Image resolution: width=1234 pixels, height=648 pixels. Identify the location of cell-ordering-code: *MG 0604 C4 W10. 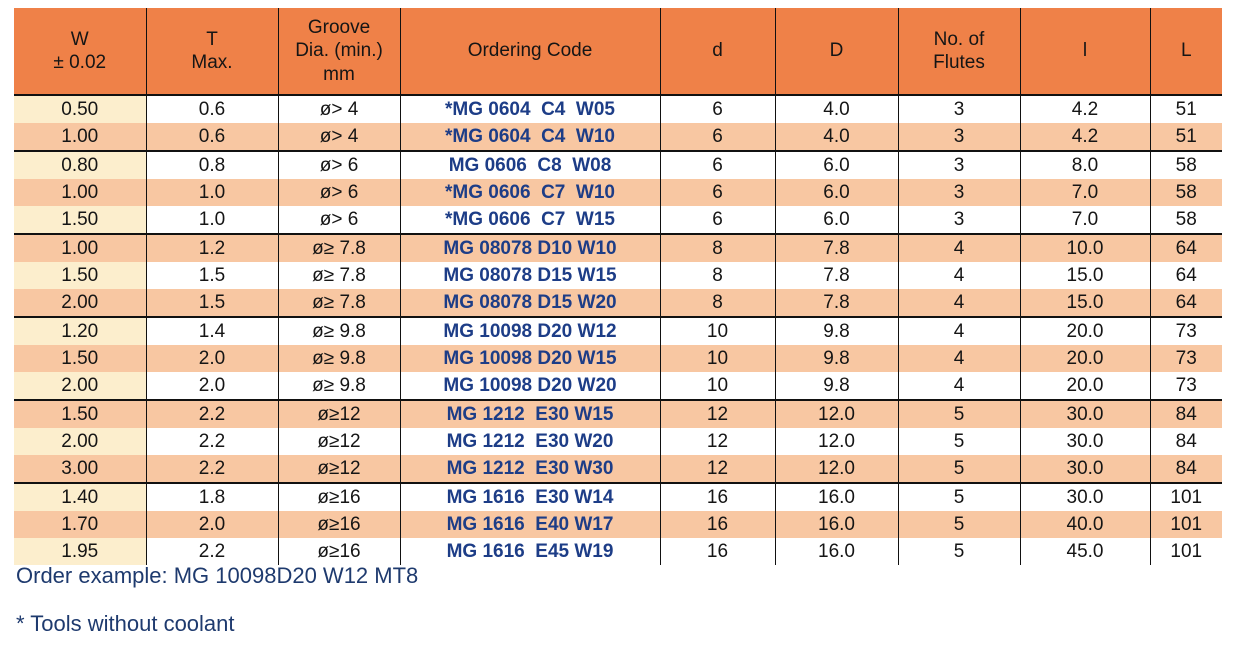
(530, 137).